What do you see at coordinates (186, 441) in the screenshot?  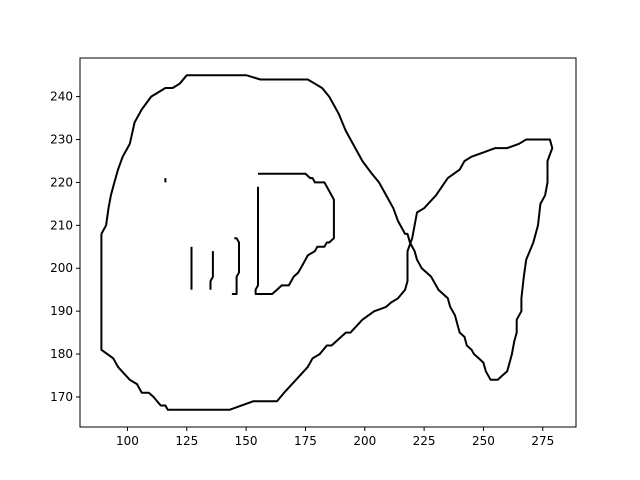 I see `x-tick-label: 125` at bounding box center [186, 441].